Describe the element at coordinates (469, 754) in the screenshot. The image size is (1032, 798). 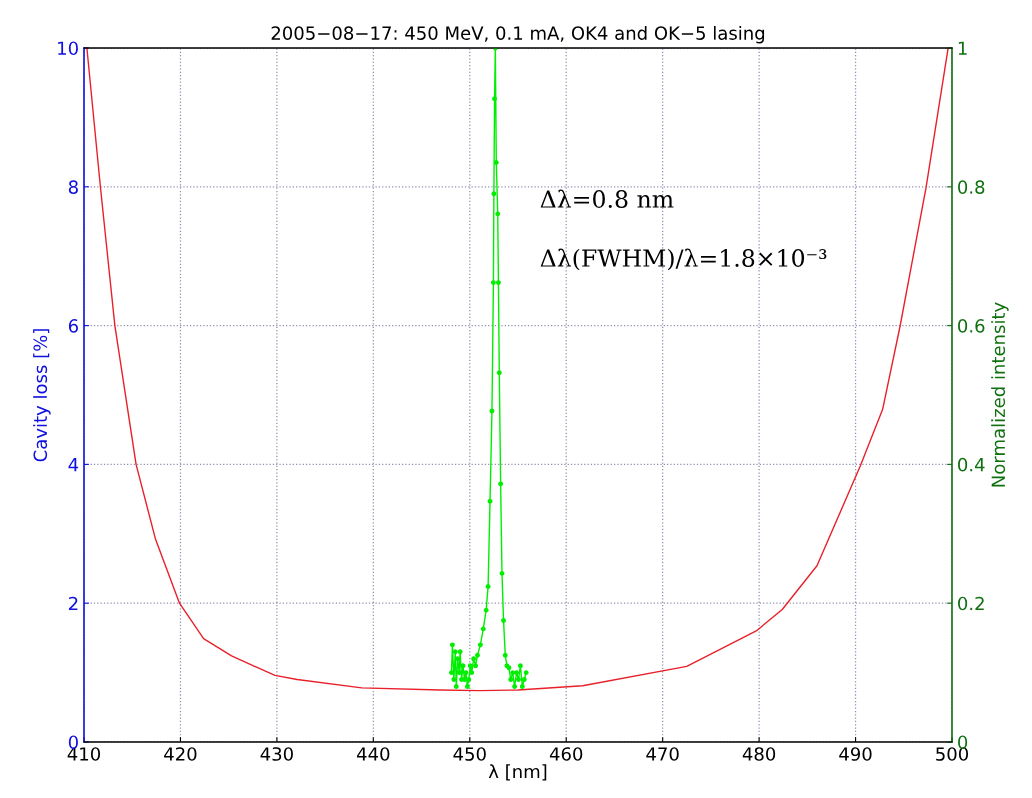
I see `x-tick-label: 450` at that location.